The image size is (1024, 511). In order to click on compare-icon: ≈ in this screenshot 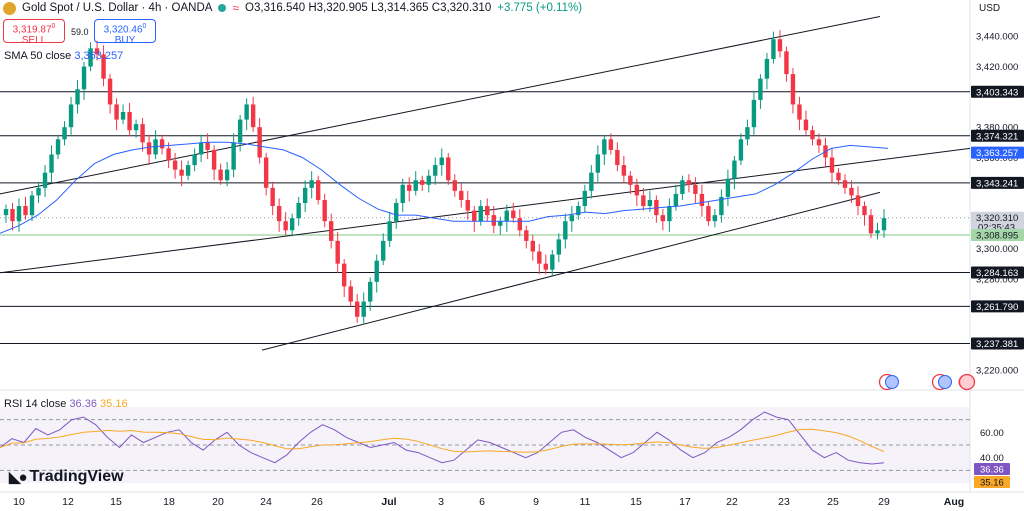, I will do `click(236, 8)`.